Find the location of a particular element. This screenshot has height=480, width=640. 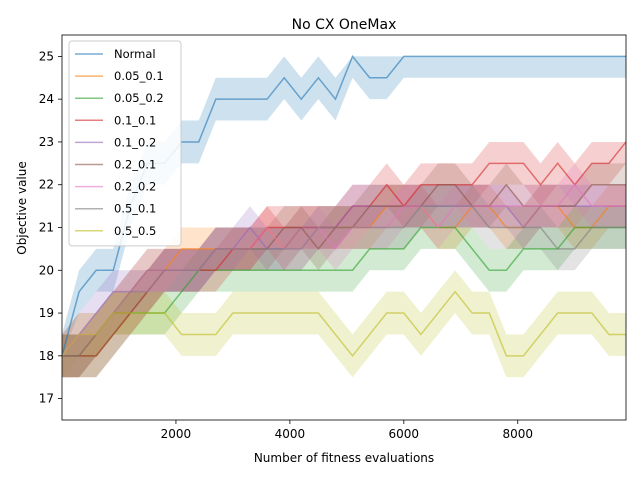

y-tick-label: 19 is located at coordinates (46, 313).